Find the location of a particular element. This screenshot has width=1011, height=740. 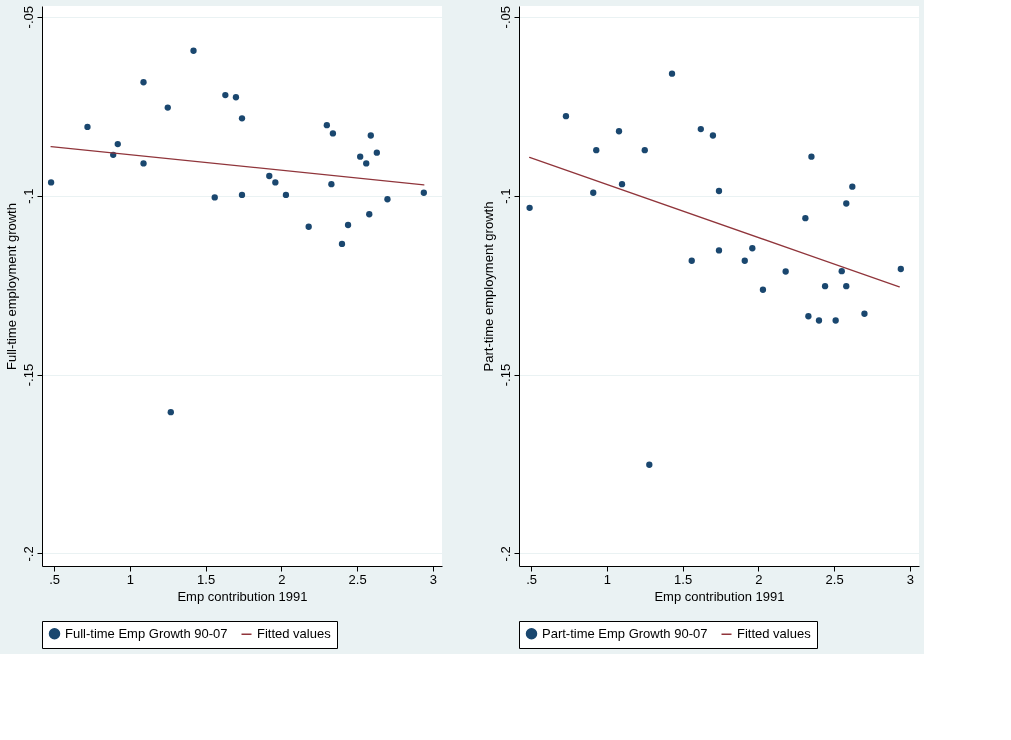

legend-label: Part-time Emp Growth 90-07 is located at coordinates (625, 633).